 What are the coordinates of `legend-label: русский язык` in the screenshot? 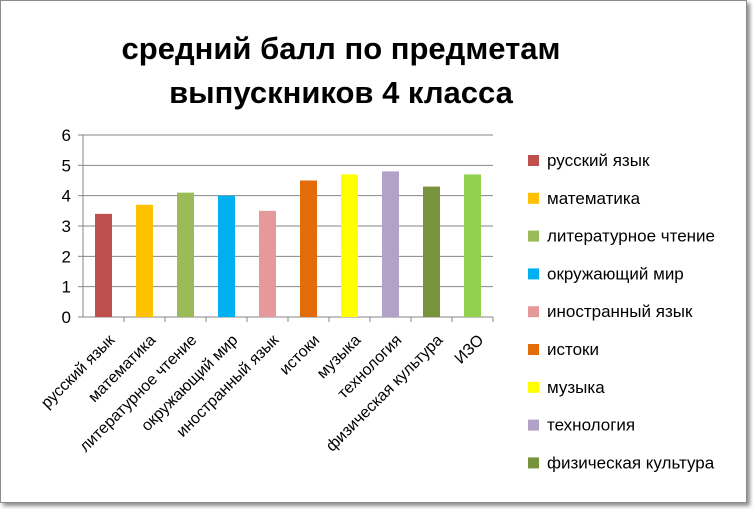 It's located at (598, 160).